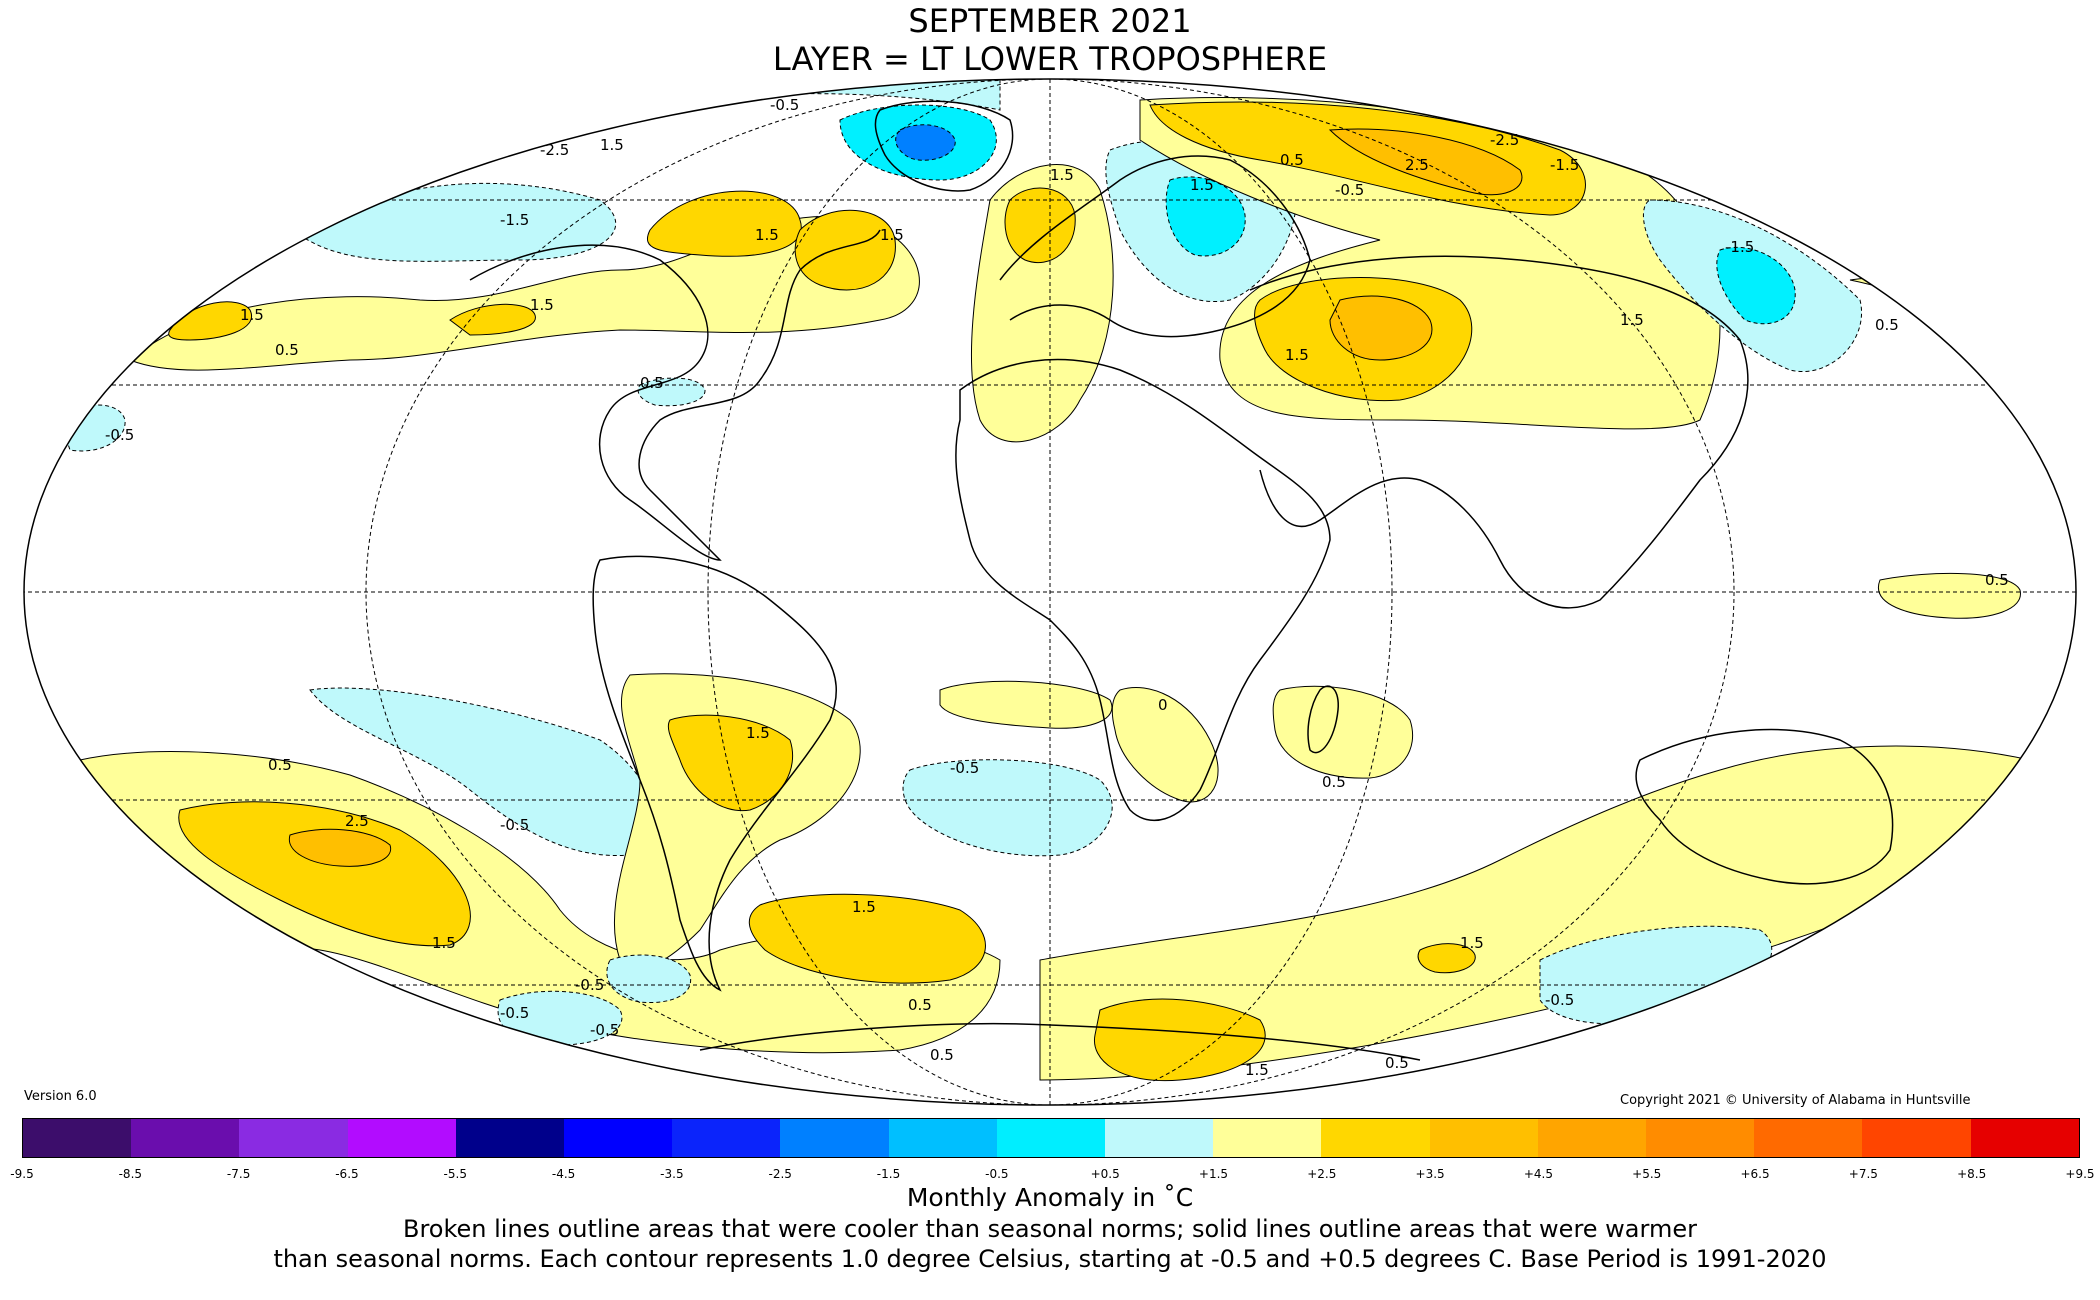 The height and width of the screenshot is (1300, 2100). I want to click on madagascar-outline, so click(1323, 719).